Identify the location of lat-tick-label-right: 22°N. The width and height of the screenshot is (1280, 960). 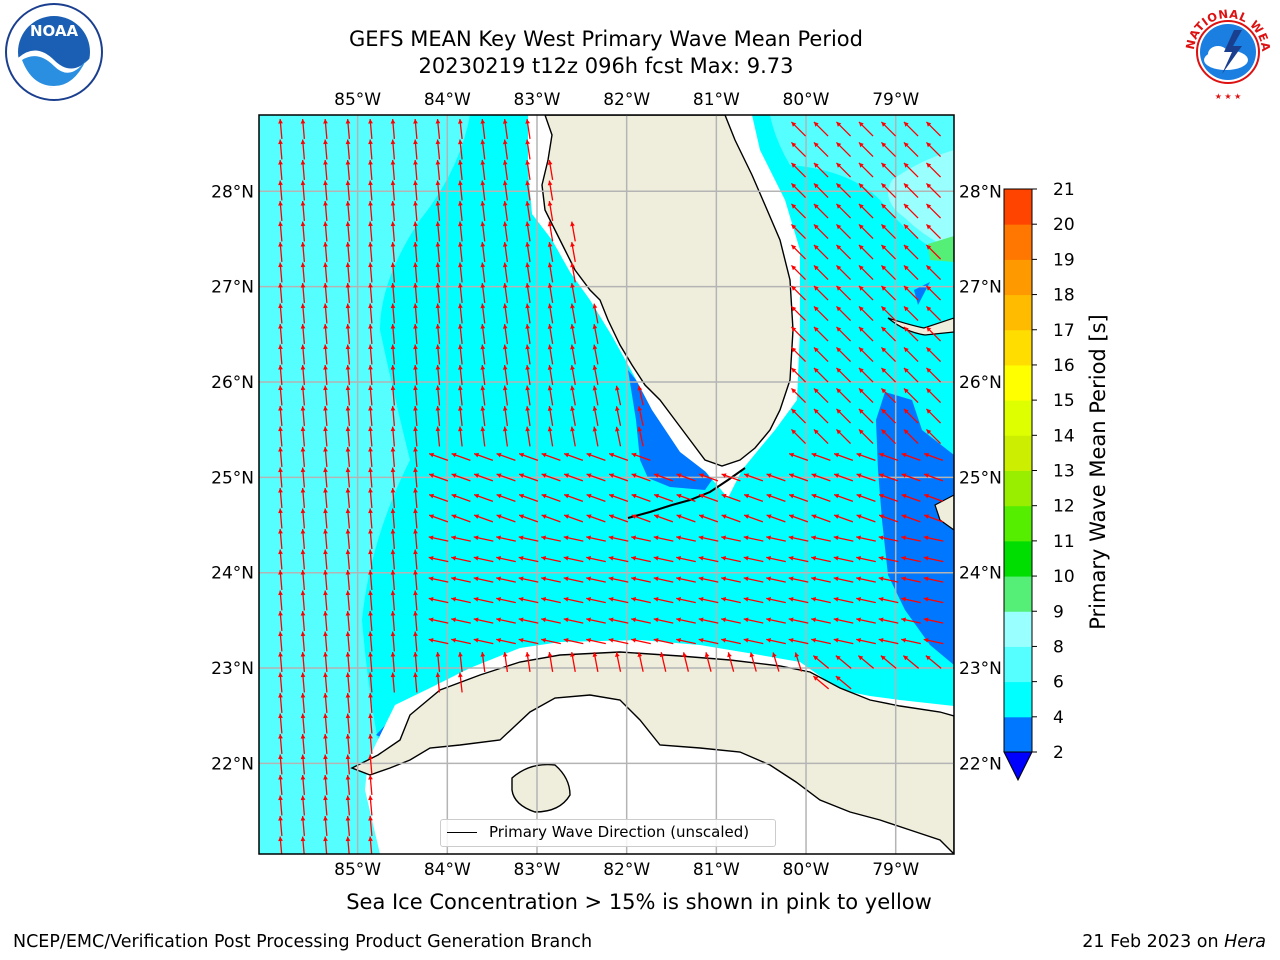
(980, 764).